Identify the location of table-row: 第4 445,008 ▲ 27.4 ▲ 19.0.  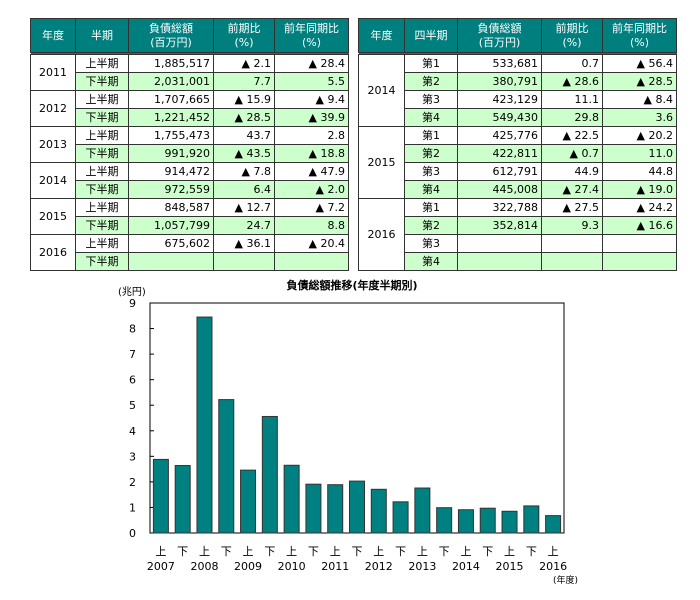
(518, 189).